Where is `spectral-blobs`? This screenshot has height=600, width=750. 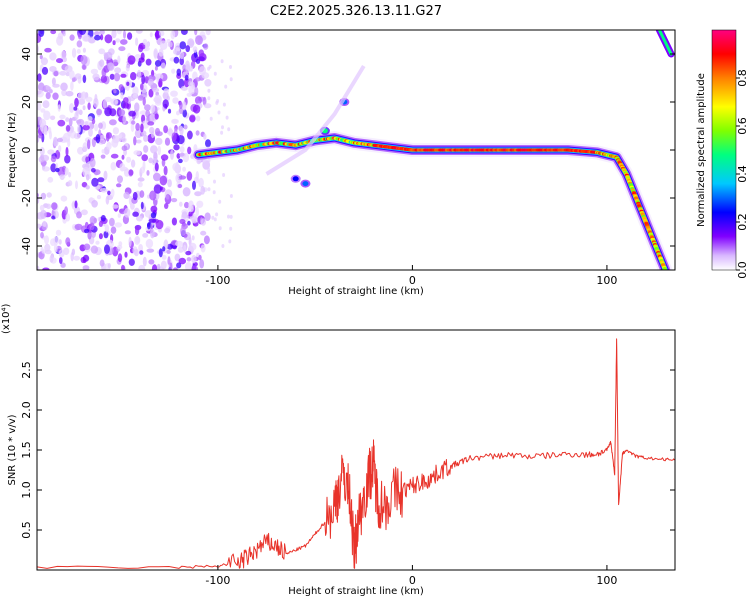 spectral-blobs is located at coordinates (315, 126).